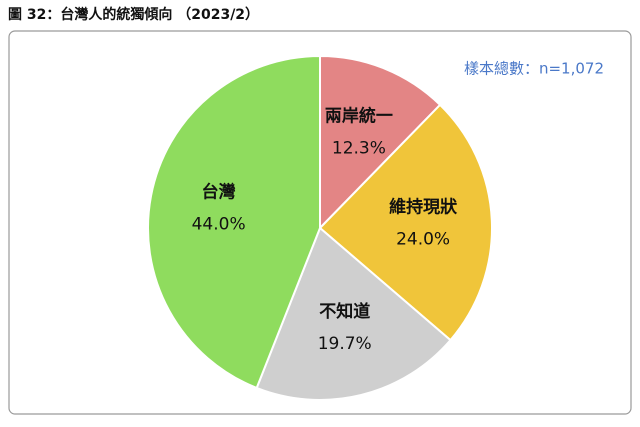 The height and width of the screenshot is (427, 640). I want to click on slice-value-label: 12.3%, so click(359, 148).